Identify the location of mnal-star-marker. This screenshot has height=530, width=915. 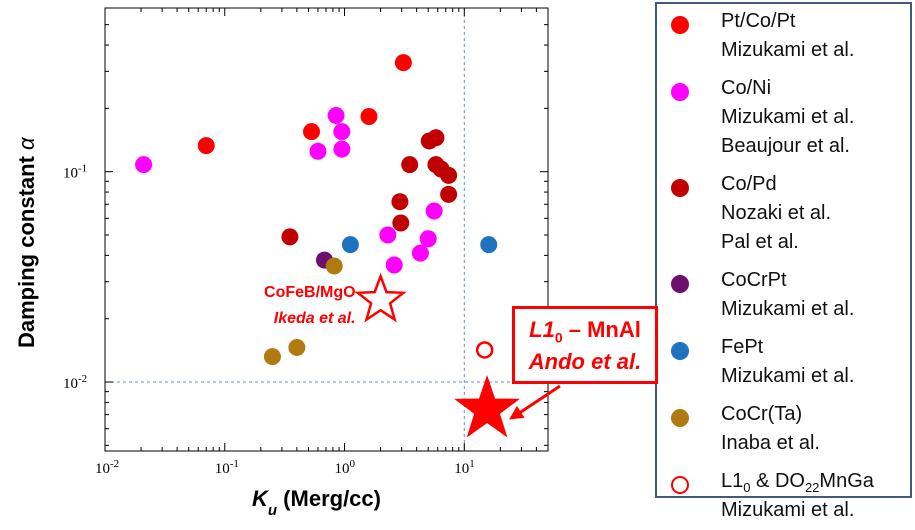
(487, 406).